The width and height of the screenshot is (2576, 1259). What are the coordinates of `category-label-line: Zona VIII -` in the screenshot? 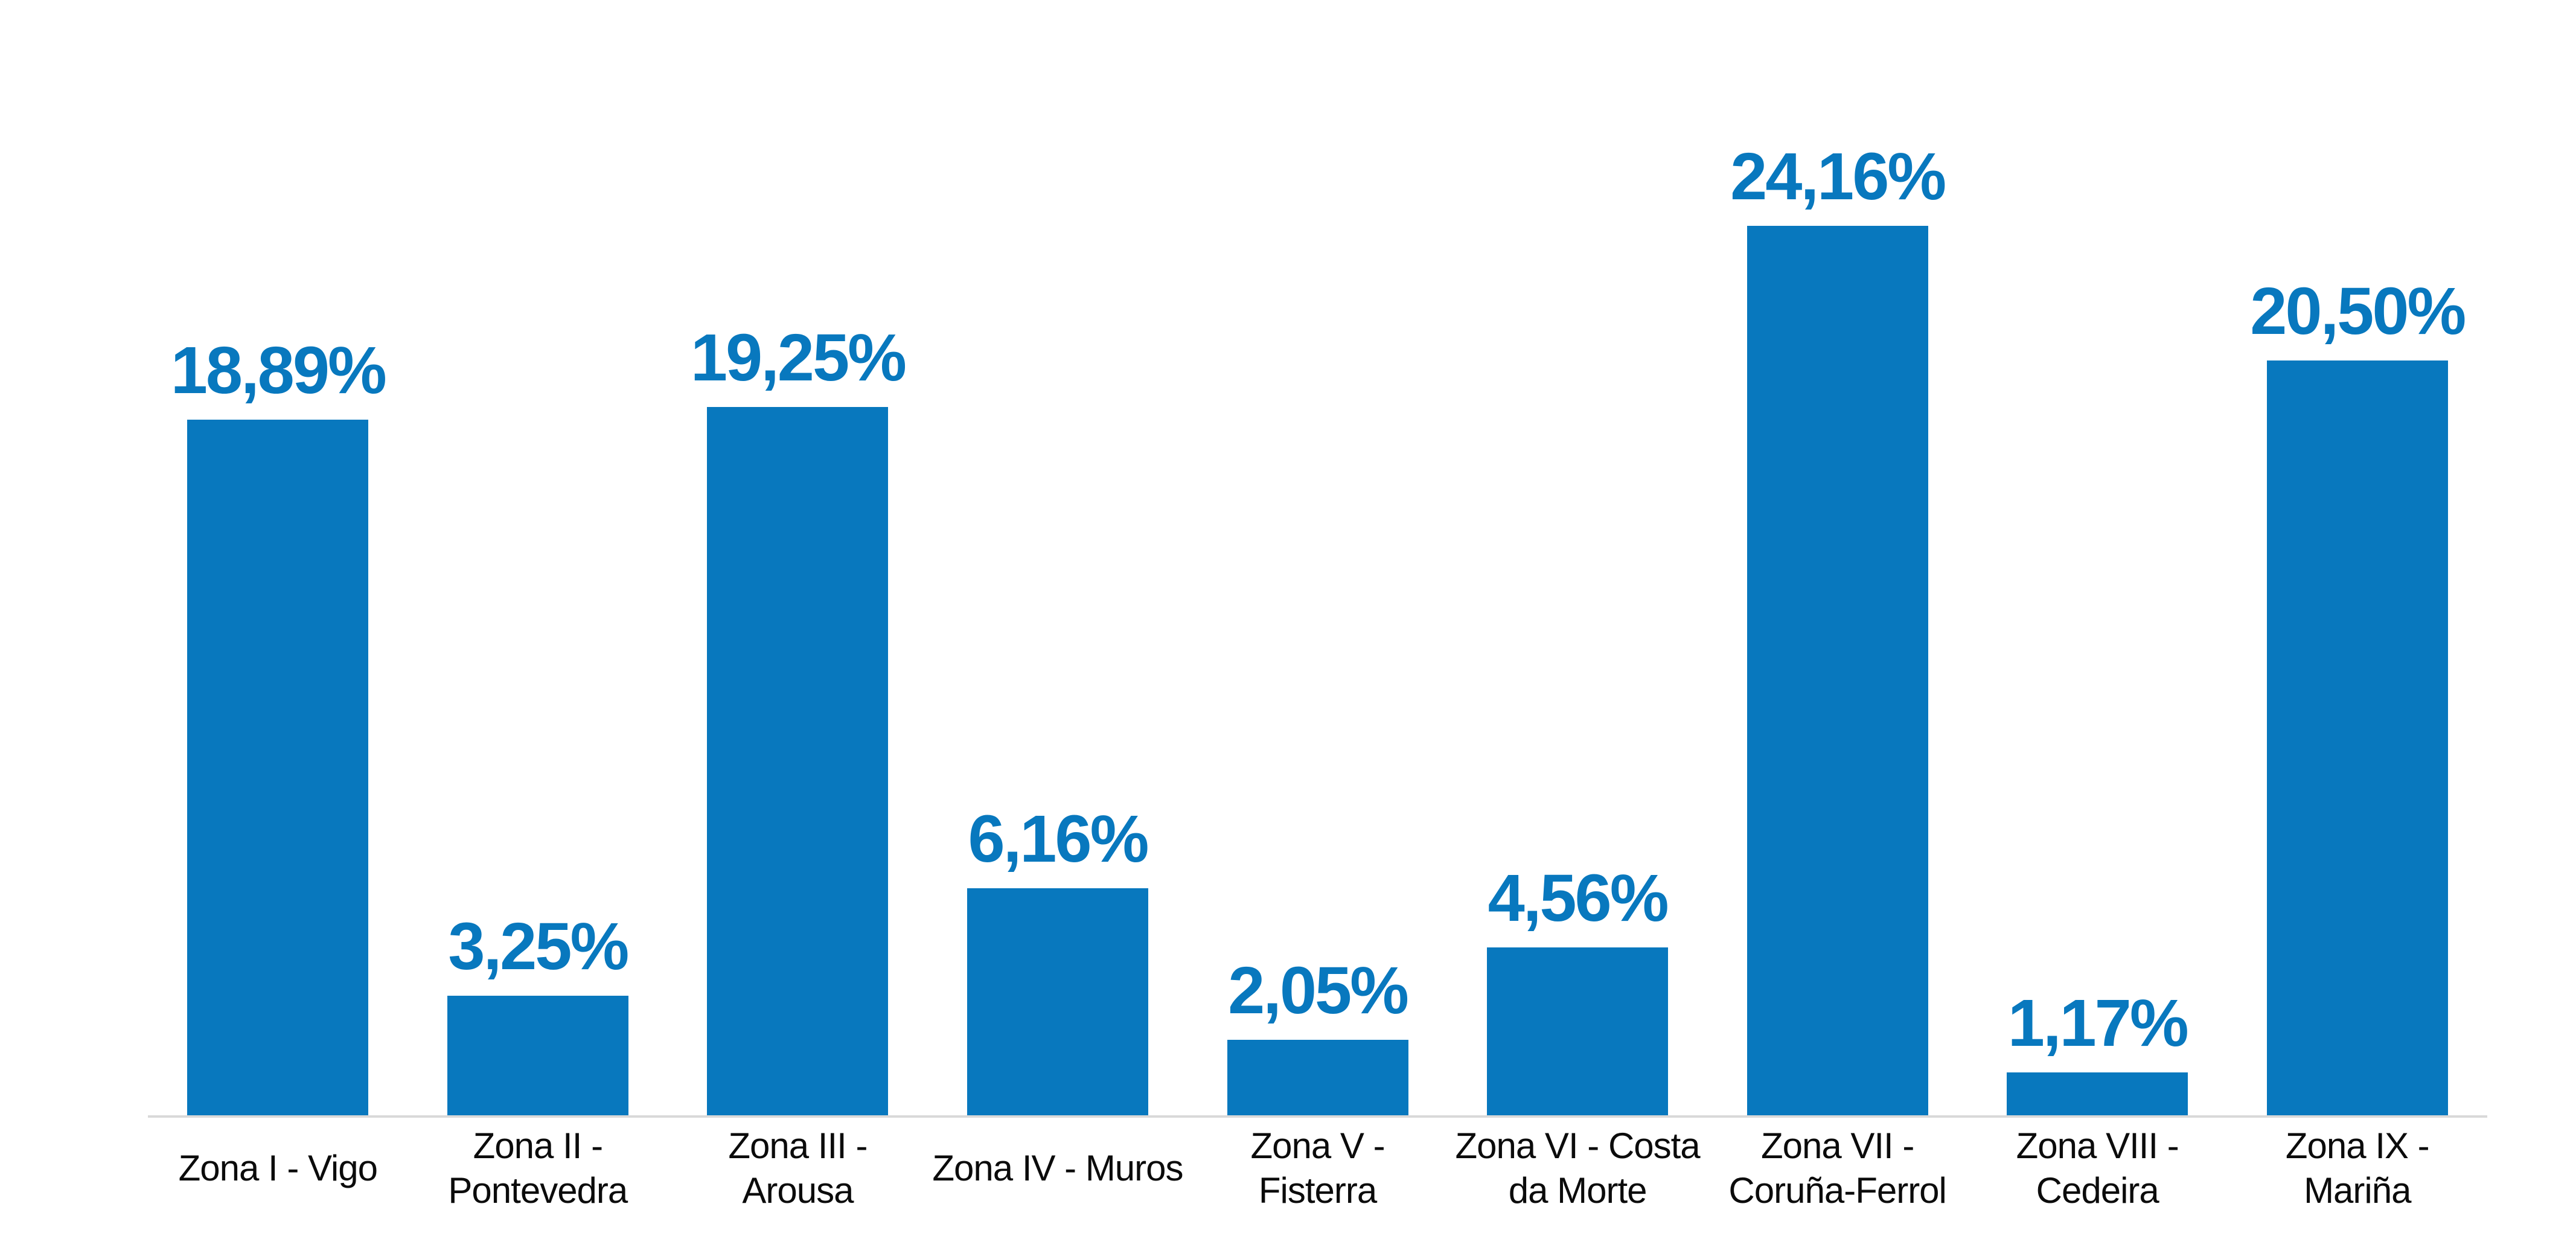 It's located at (2097, 1146).